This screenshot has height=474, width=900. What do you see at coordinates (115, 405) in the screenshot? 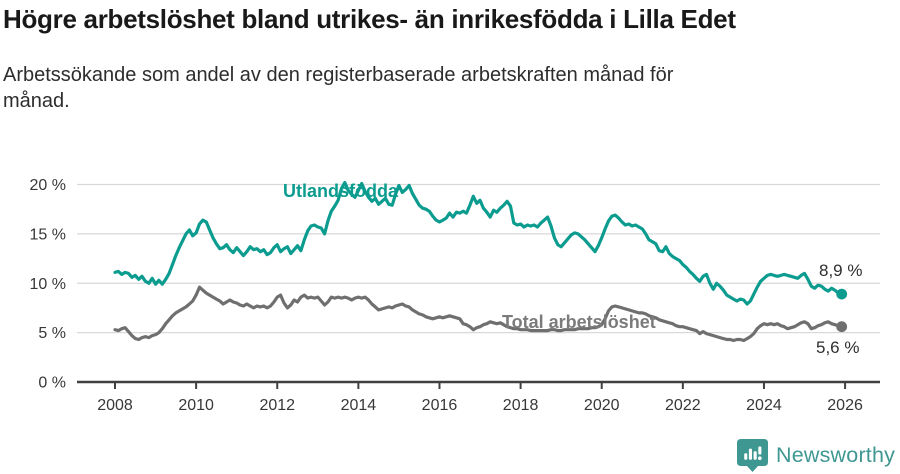
I see `x-tick-label: 2008` at bounding box center [115, 405].